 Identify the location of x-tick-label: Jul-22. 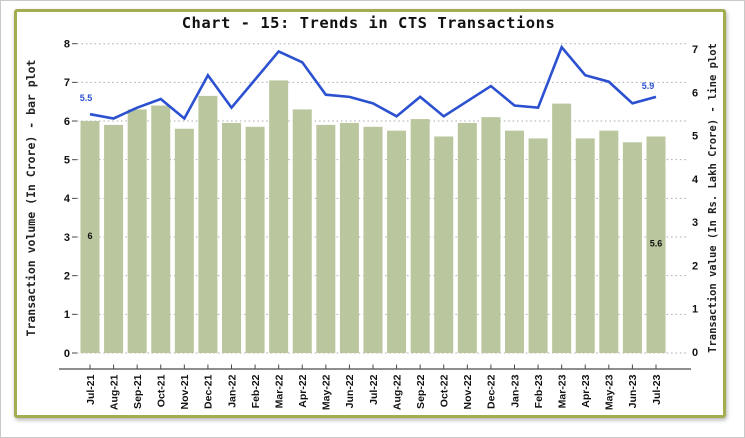
(374, 389).